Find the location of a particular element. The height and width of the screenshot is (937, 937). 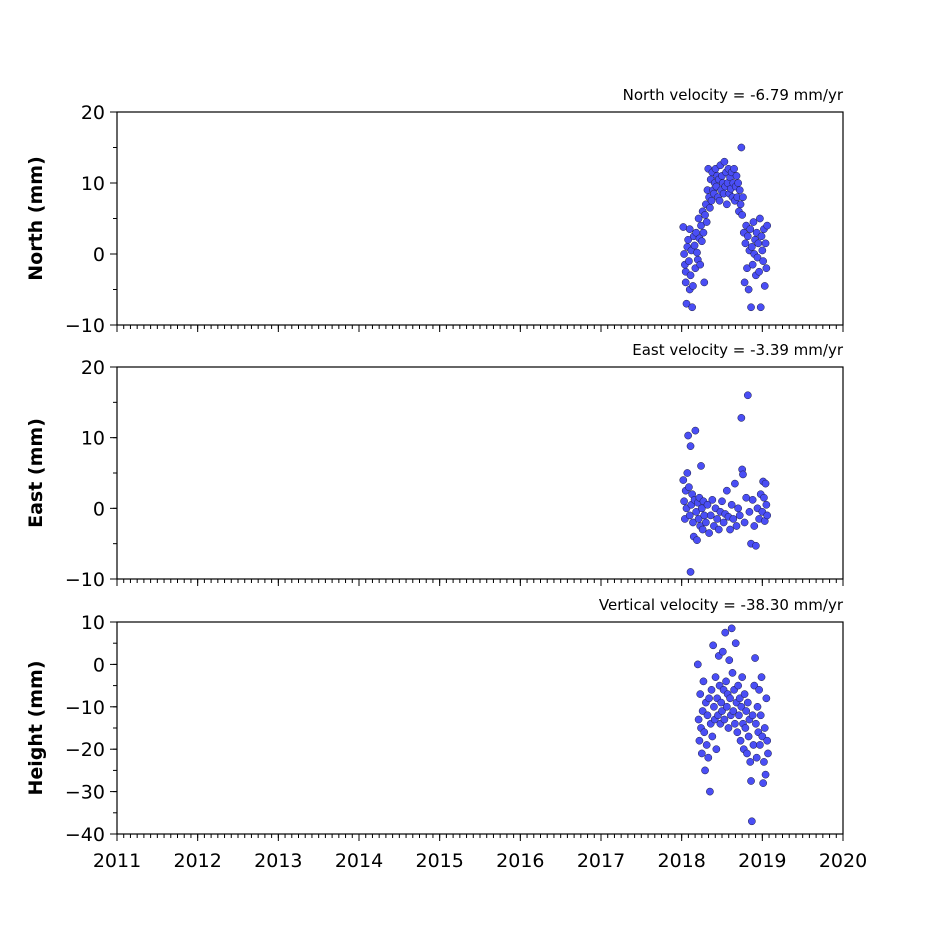

x-tick-label: 2015 is located at coordinates (439, 861).